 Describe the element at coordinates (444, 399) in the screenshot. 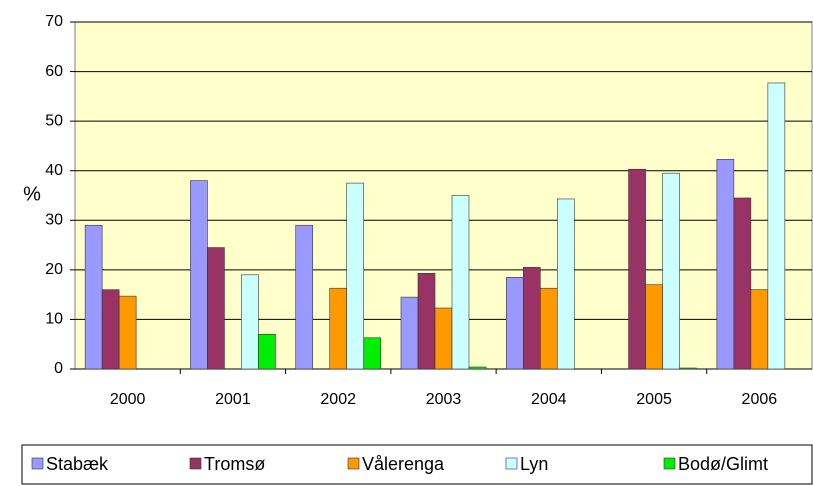

I see `x-tick-label: 2003` at that location.